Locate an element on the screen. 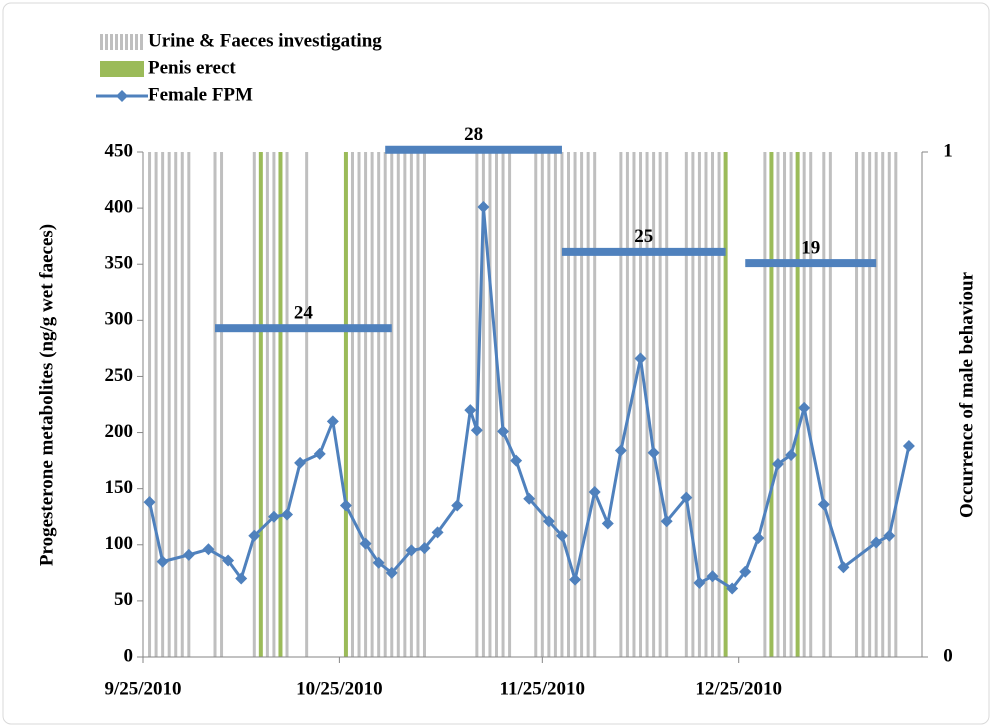 Image resolution: width=992 pixels, height=727 pixels. legend-swatch is located at coordinates (122, 42).